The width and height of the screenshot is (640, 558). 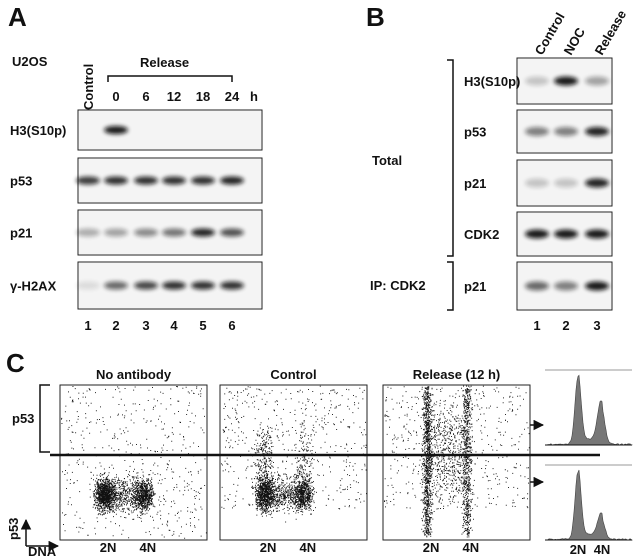 I want to click on timepoint: 18, so click(x=203, y=96).